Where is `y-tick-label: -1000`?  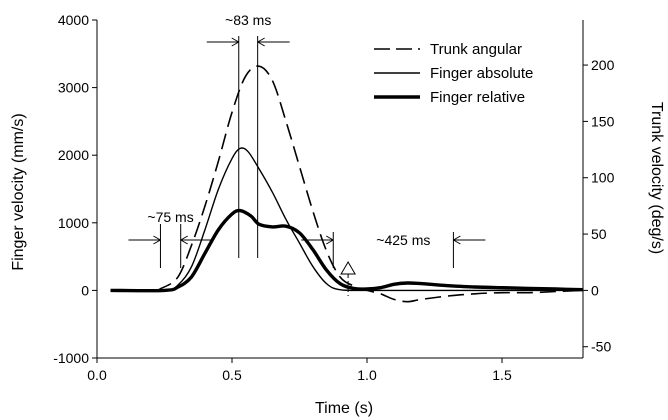
y-tick-label: -1000 is located at coordinates (71, 358).